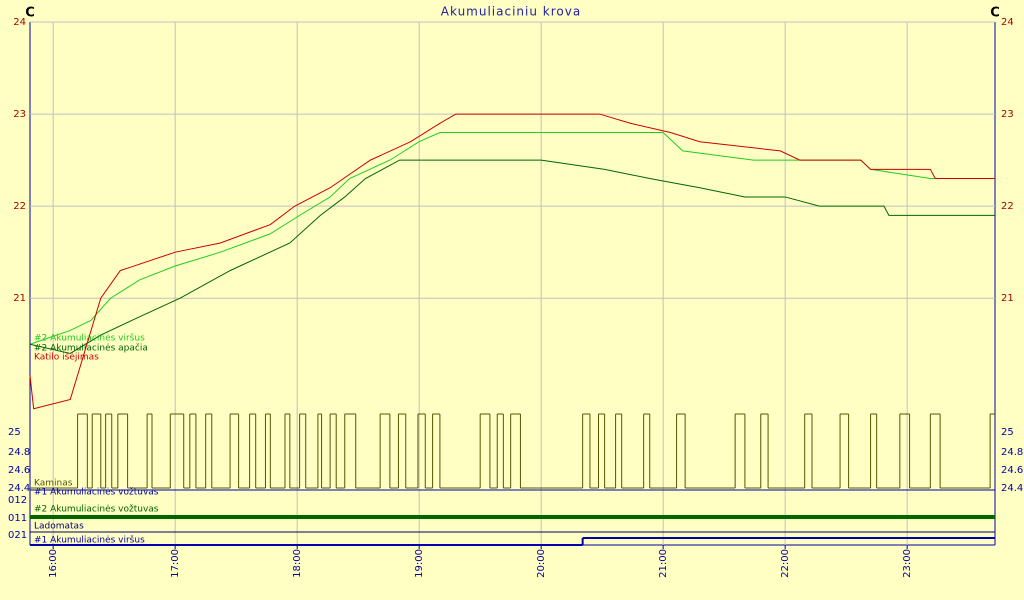  I want to click on x-tick-label: 21:00, so click(663, 563).